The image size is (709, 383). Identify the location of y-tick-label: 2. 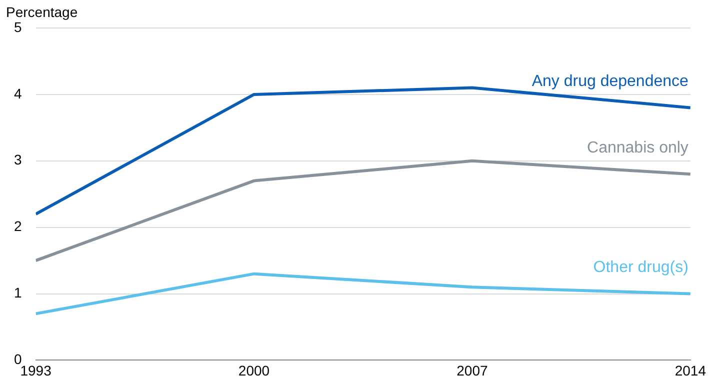
(18, 226).